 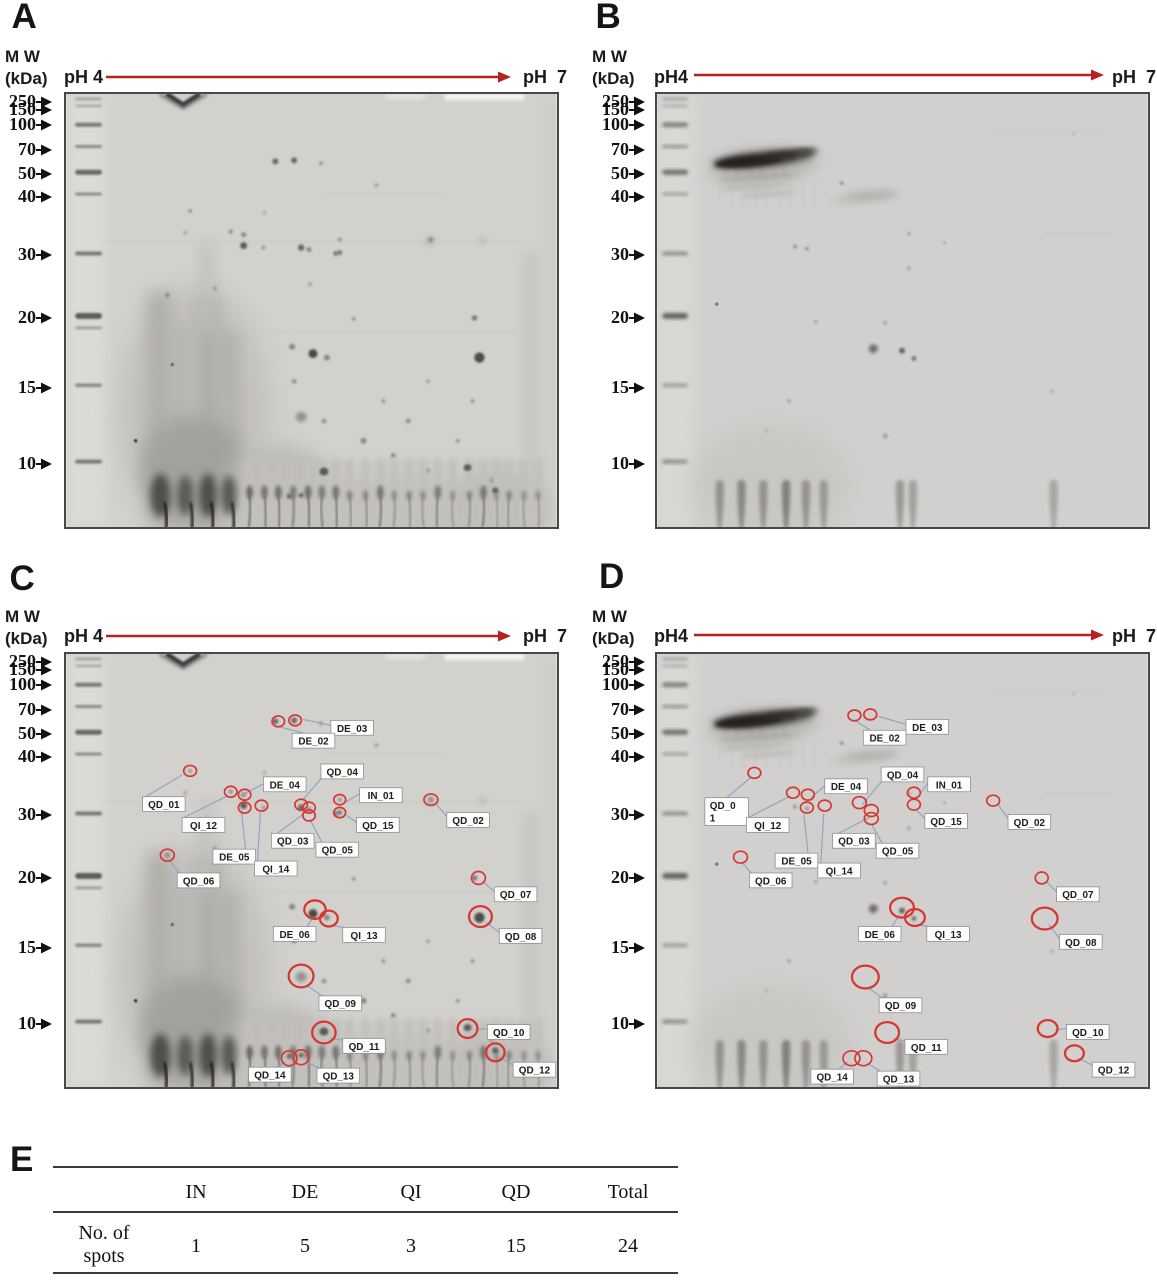 I want to click on svg-text: 1, so click(x=713, y=818).